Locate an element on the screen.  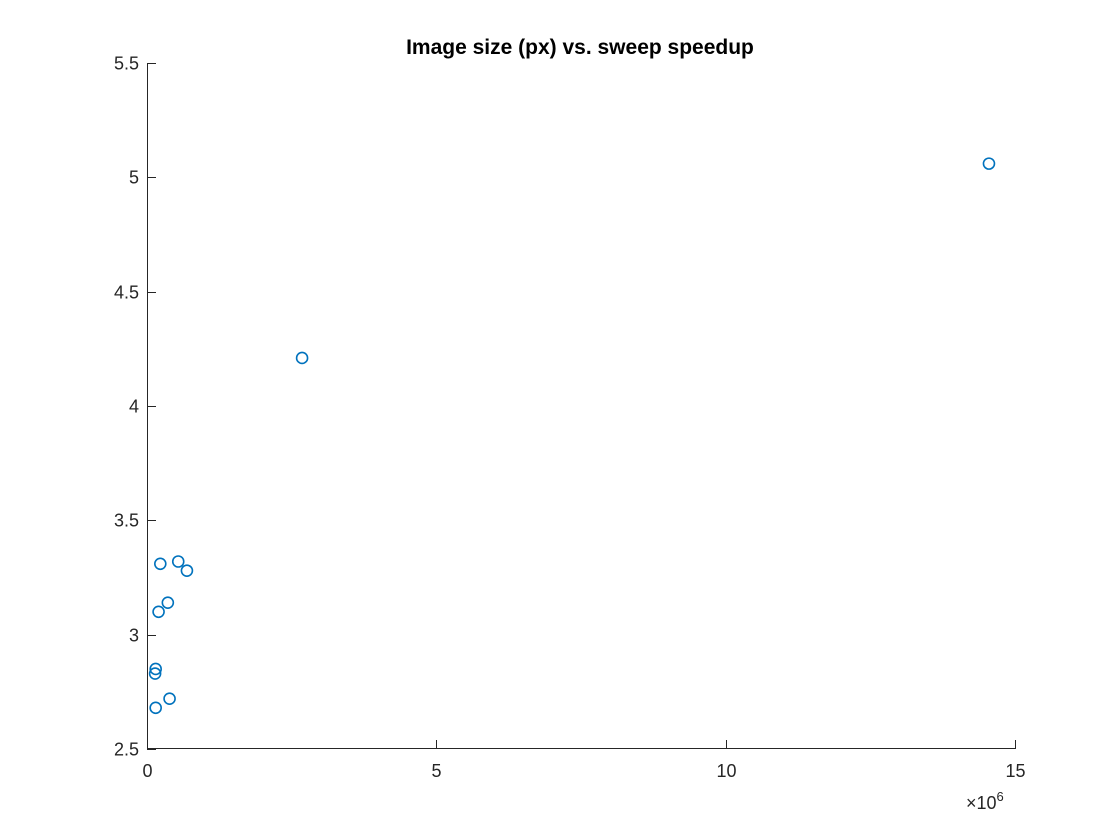
y-tick-label: 5 is located at coordinates (134, 178).